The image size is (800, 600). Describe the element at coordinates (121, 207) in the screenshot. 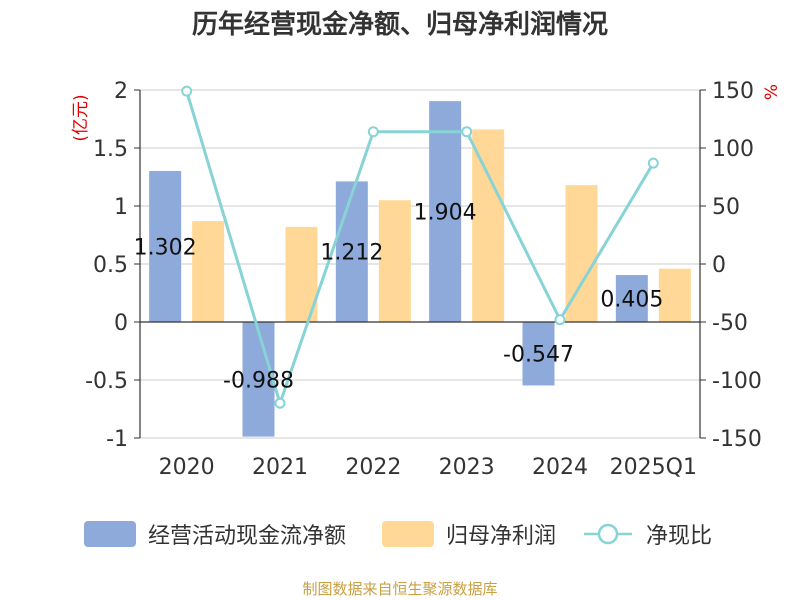

I see `y-left-tick-label: 1` at that location.